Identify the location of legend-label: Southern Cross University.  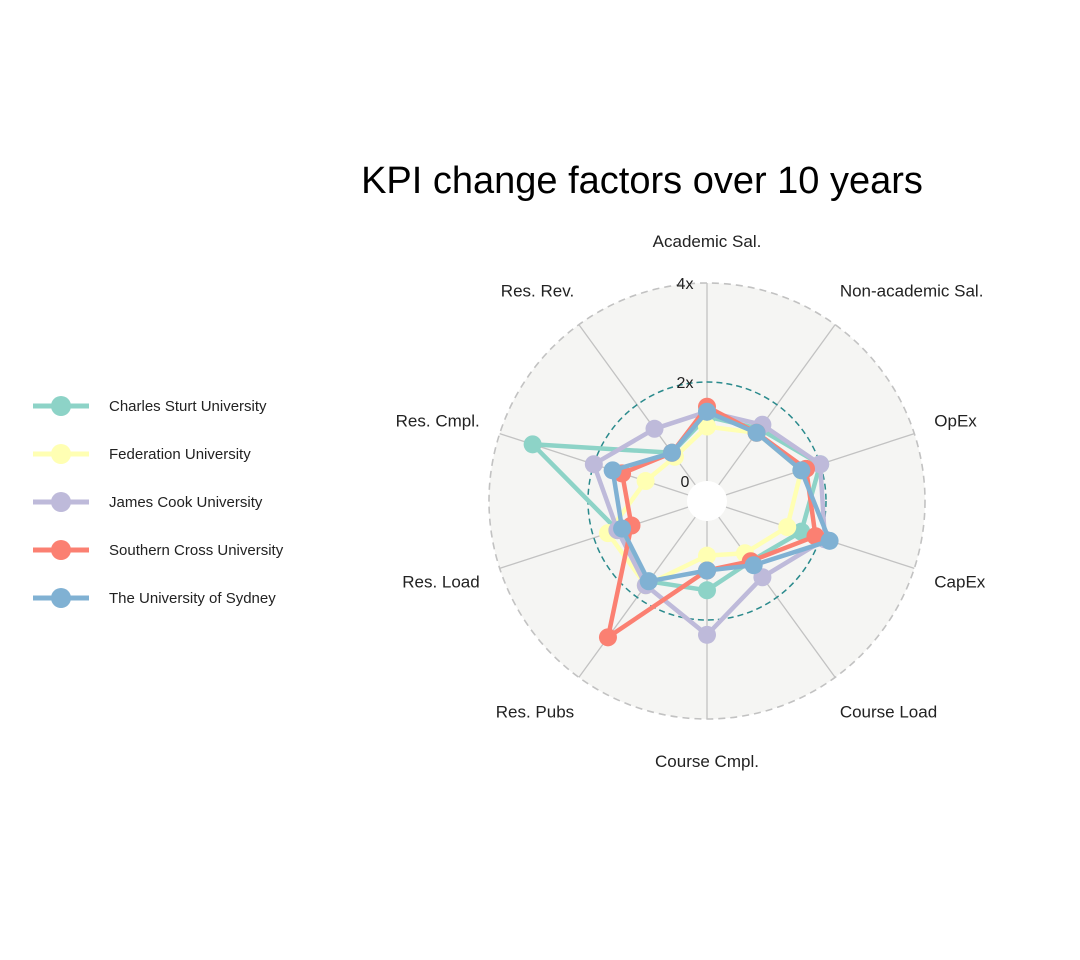
(196, 550).